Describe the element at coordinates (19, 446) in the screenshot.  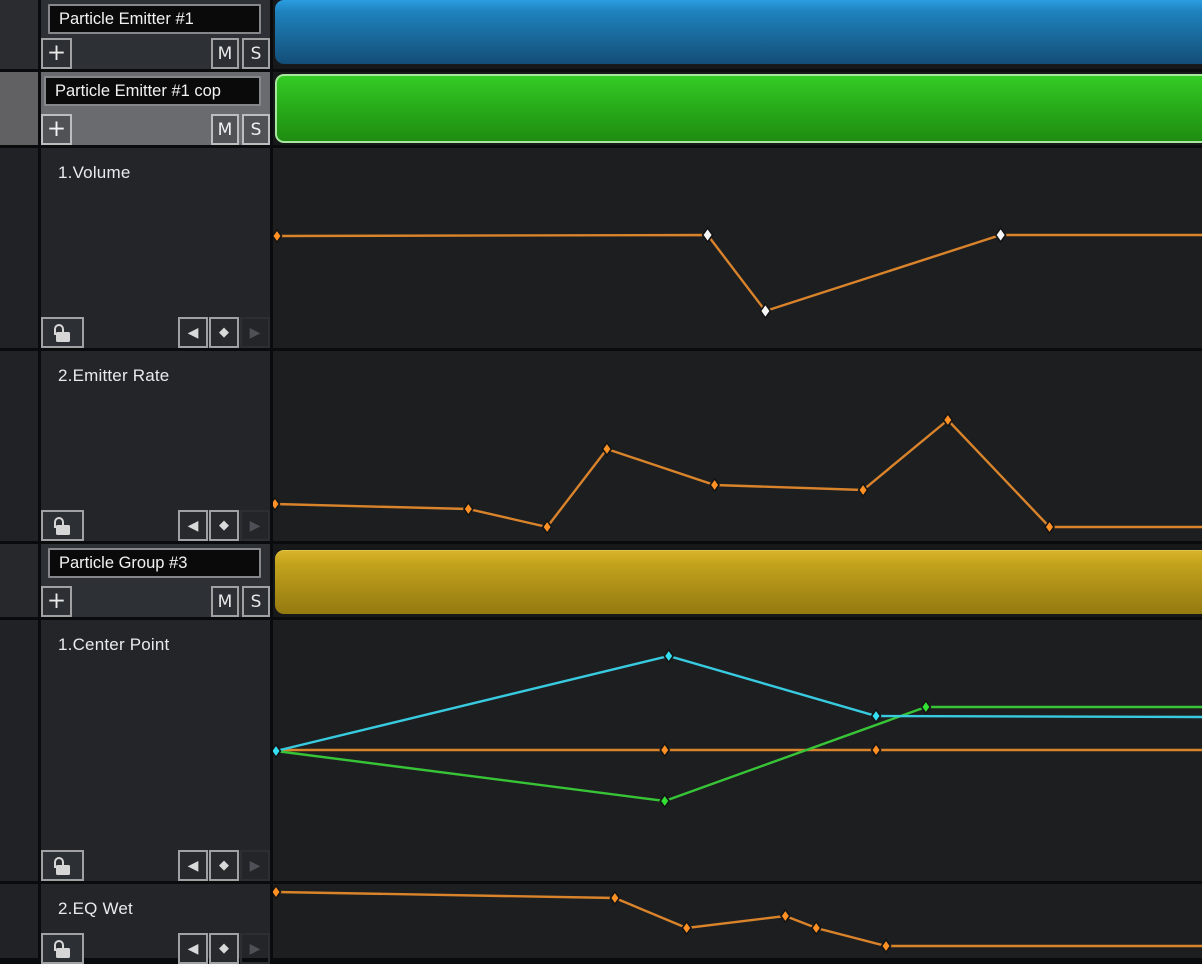
I see `track-rail` at that location.